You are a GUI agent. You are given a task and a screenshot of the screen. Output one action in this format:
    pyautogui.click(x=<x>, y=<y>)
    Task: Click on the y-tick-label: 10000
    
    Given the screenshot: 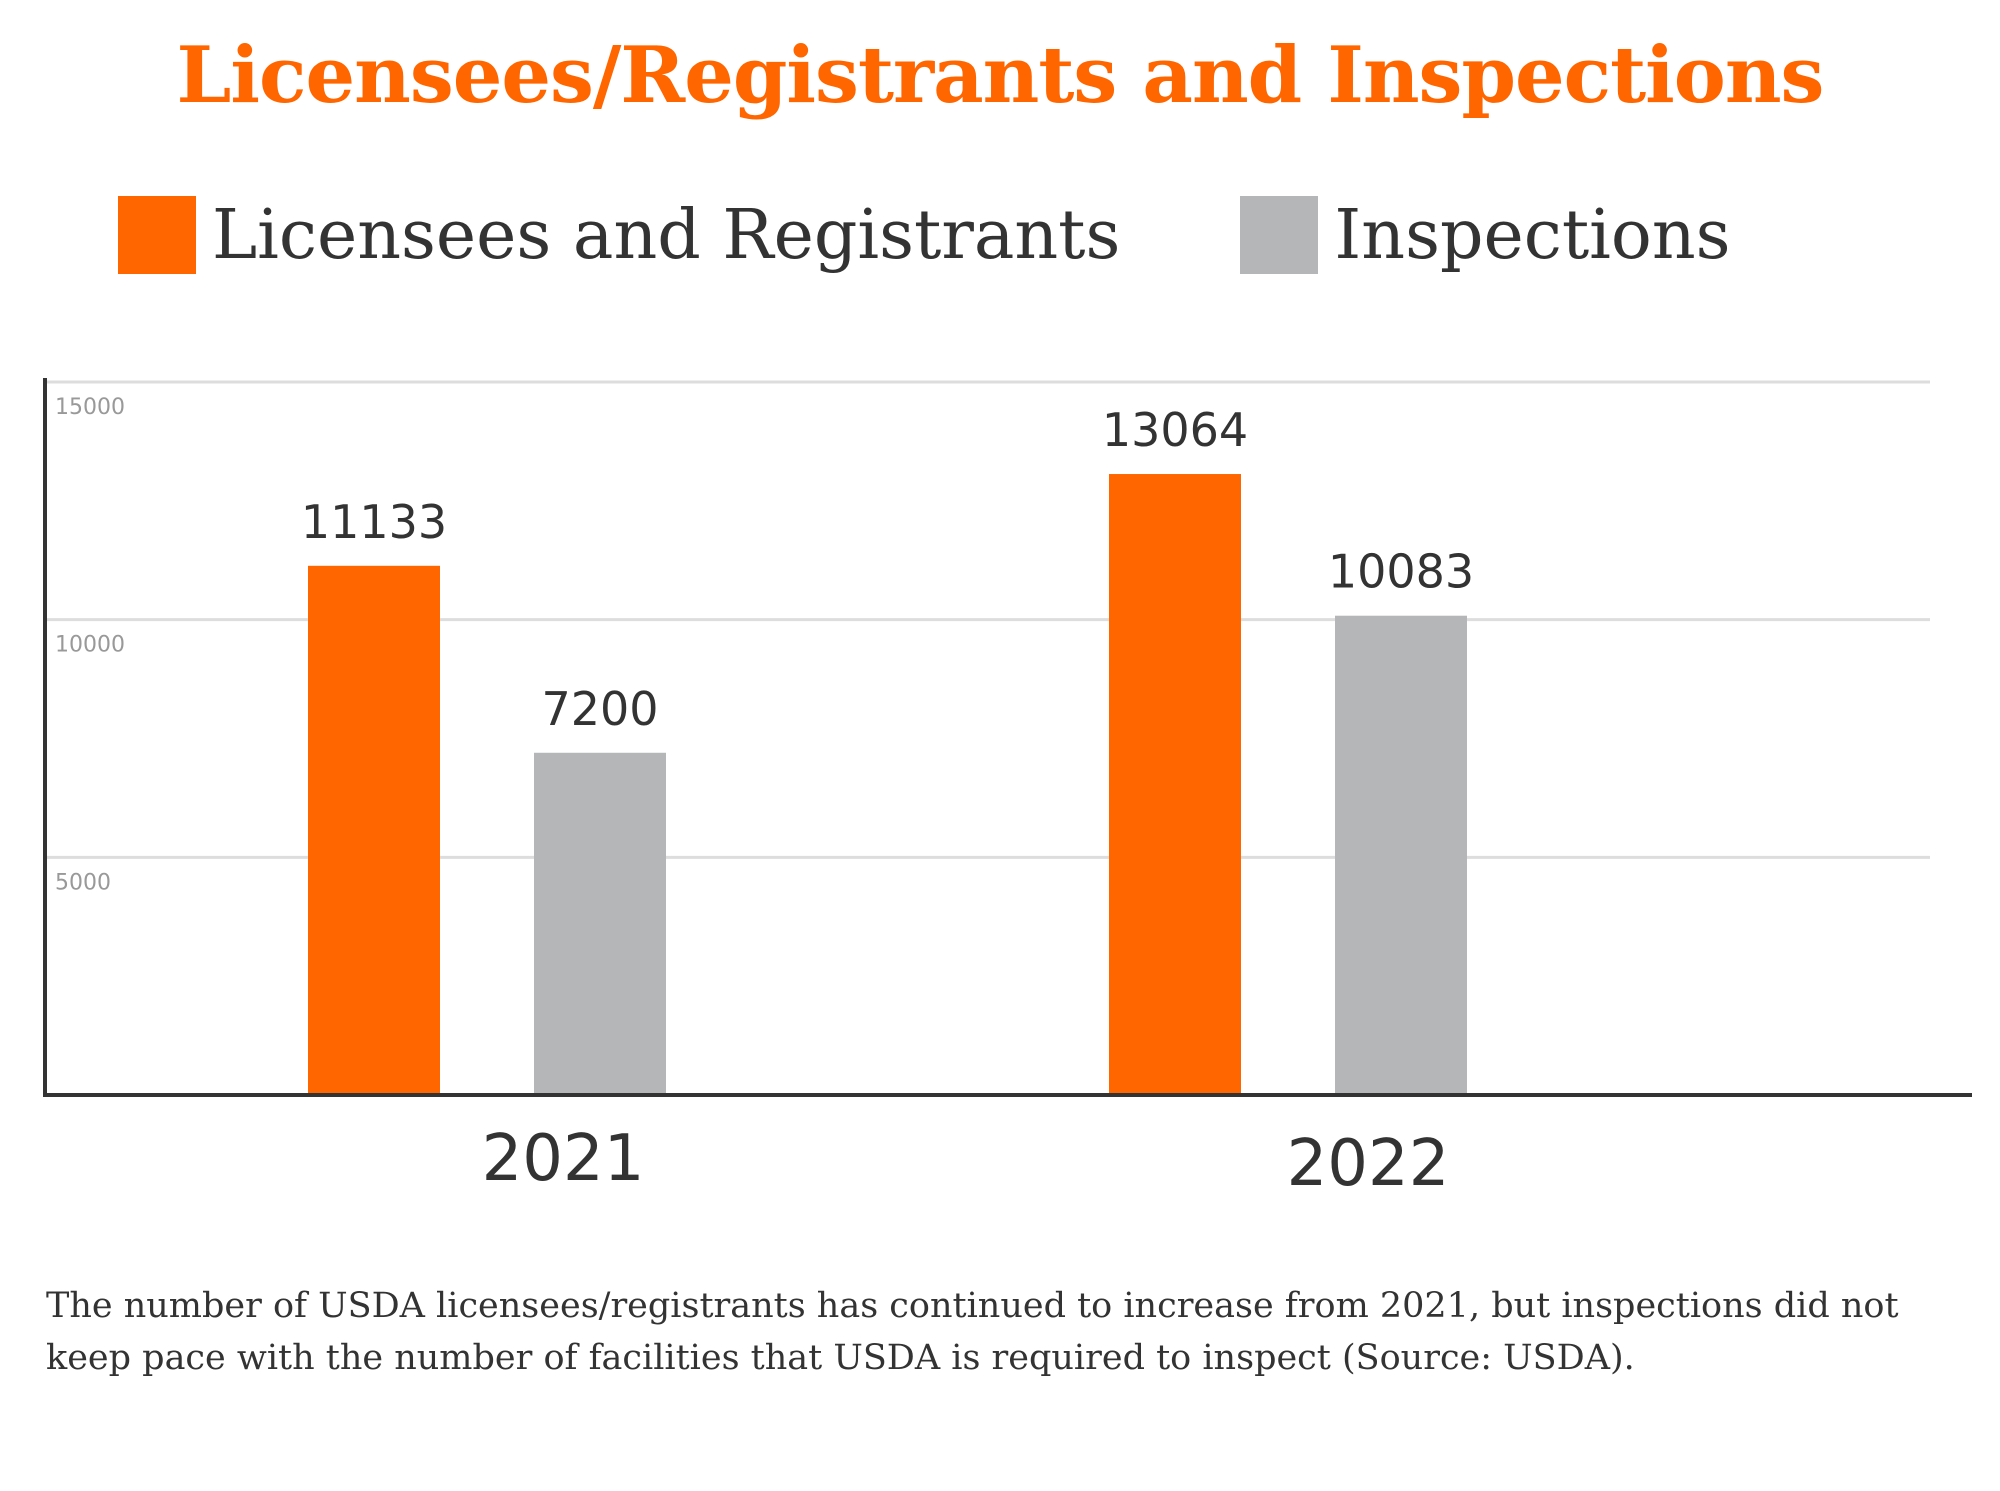 What is the action you would take?
    pyautogui.click(x=90, y=645)
    